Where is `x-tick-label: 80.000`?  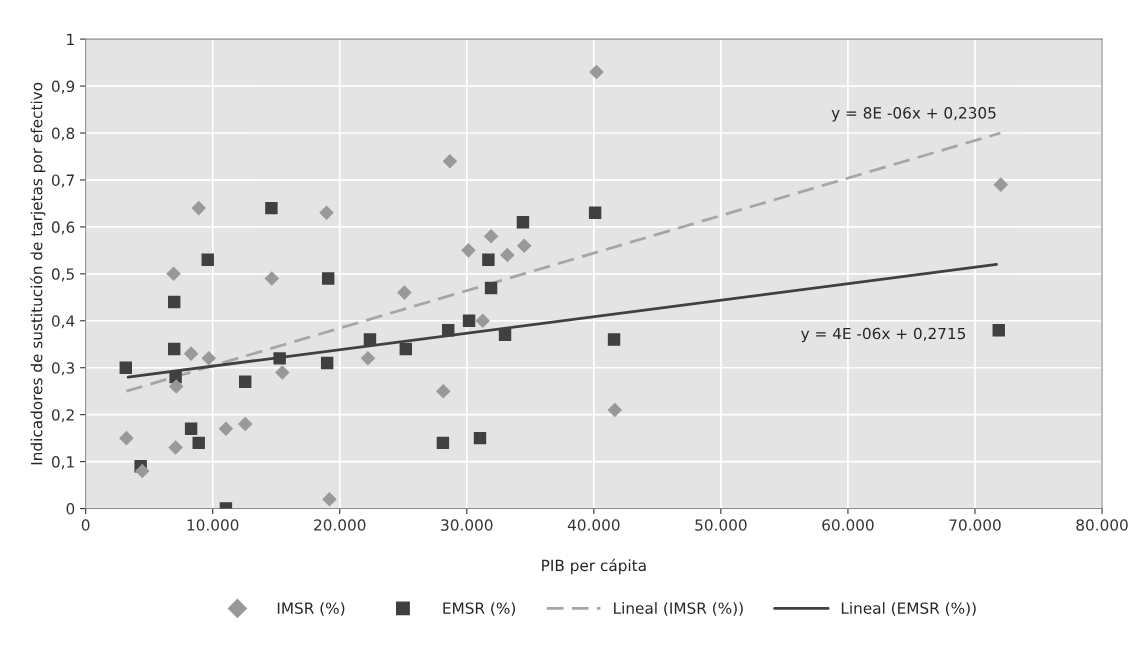 x-tick-label: 80.000 is located at coordinates (1102, 525).